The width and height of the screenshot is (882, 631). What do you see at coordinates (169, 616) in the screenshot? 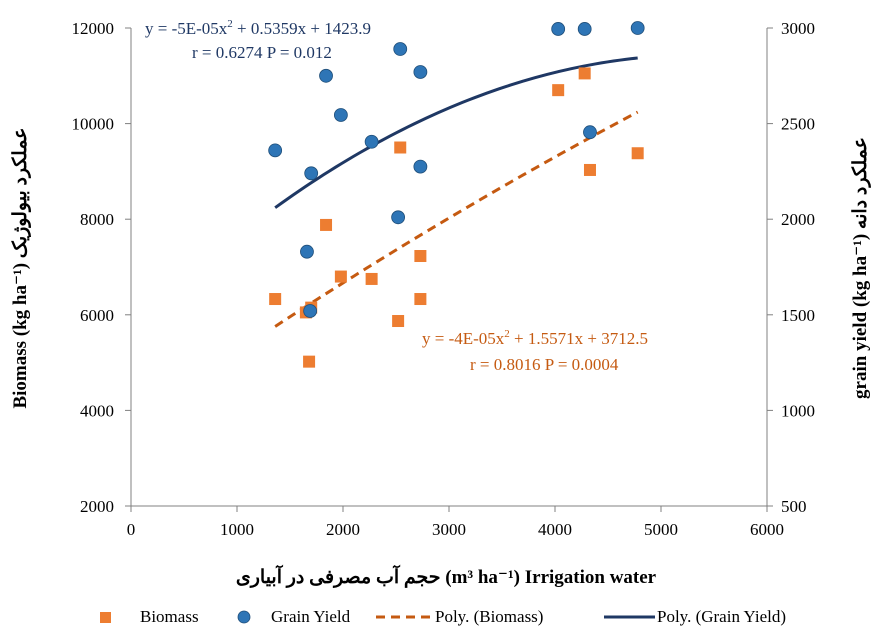
I see `legend-biomass-label: Biomass` at bounding box center [169, 616].